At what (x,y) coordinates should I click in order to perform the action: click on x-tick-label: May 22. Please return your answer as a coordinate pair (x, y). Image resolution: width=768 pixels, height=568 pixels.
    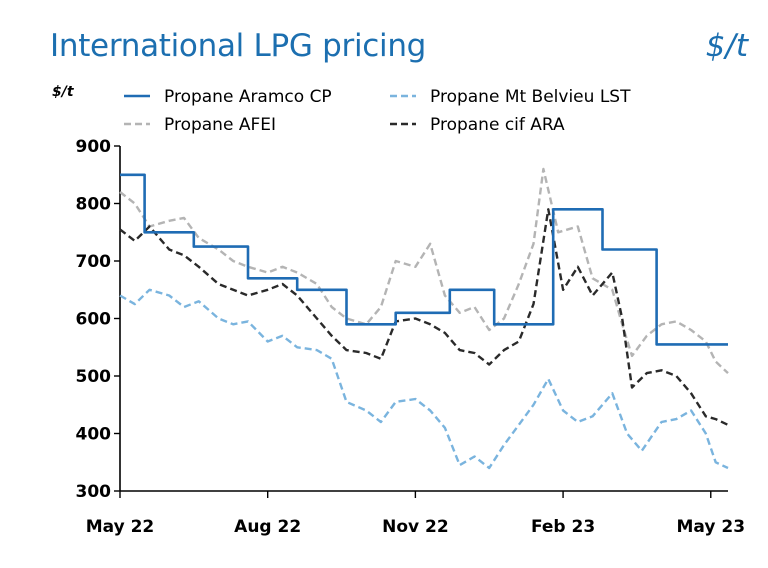
    Looking at the image, I should click on (120, 527).